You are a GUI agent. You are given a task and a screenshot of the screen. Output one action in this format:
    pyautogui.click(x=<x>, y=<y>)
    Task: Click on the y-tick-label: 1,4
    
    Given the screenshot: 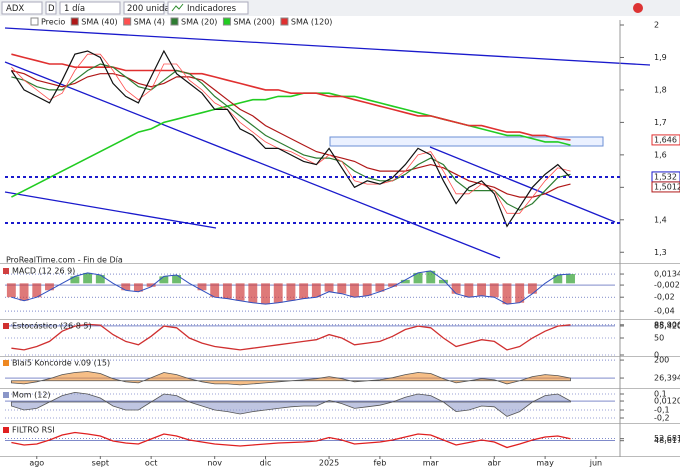 What is the action you would take?
    pyautogui.click(x=660, y=219)
    